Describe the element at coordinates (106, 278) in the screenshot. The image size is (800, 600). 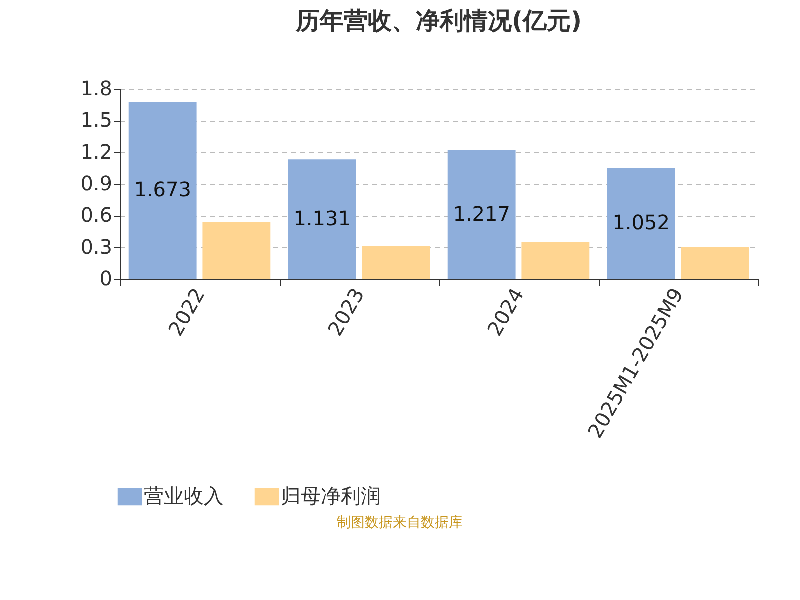
I see `y-tick-label: 0` at that location.